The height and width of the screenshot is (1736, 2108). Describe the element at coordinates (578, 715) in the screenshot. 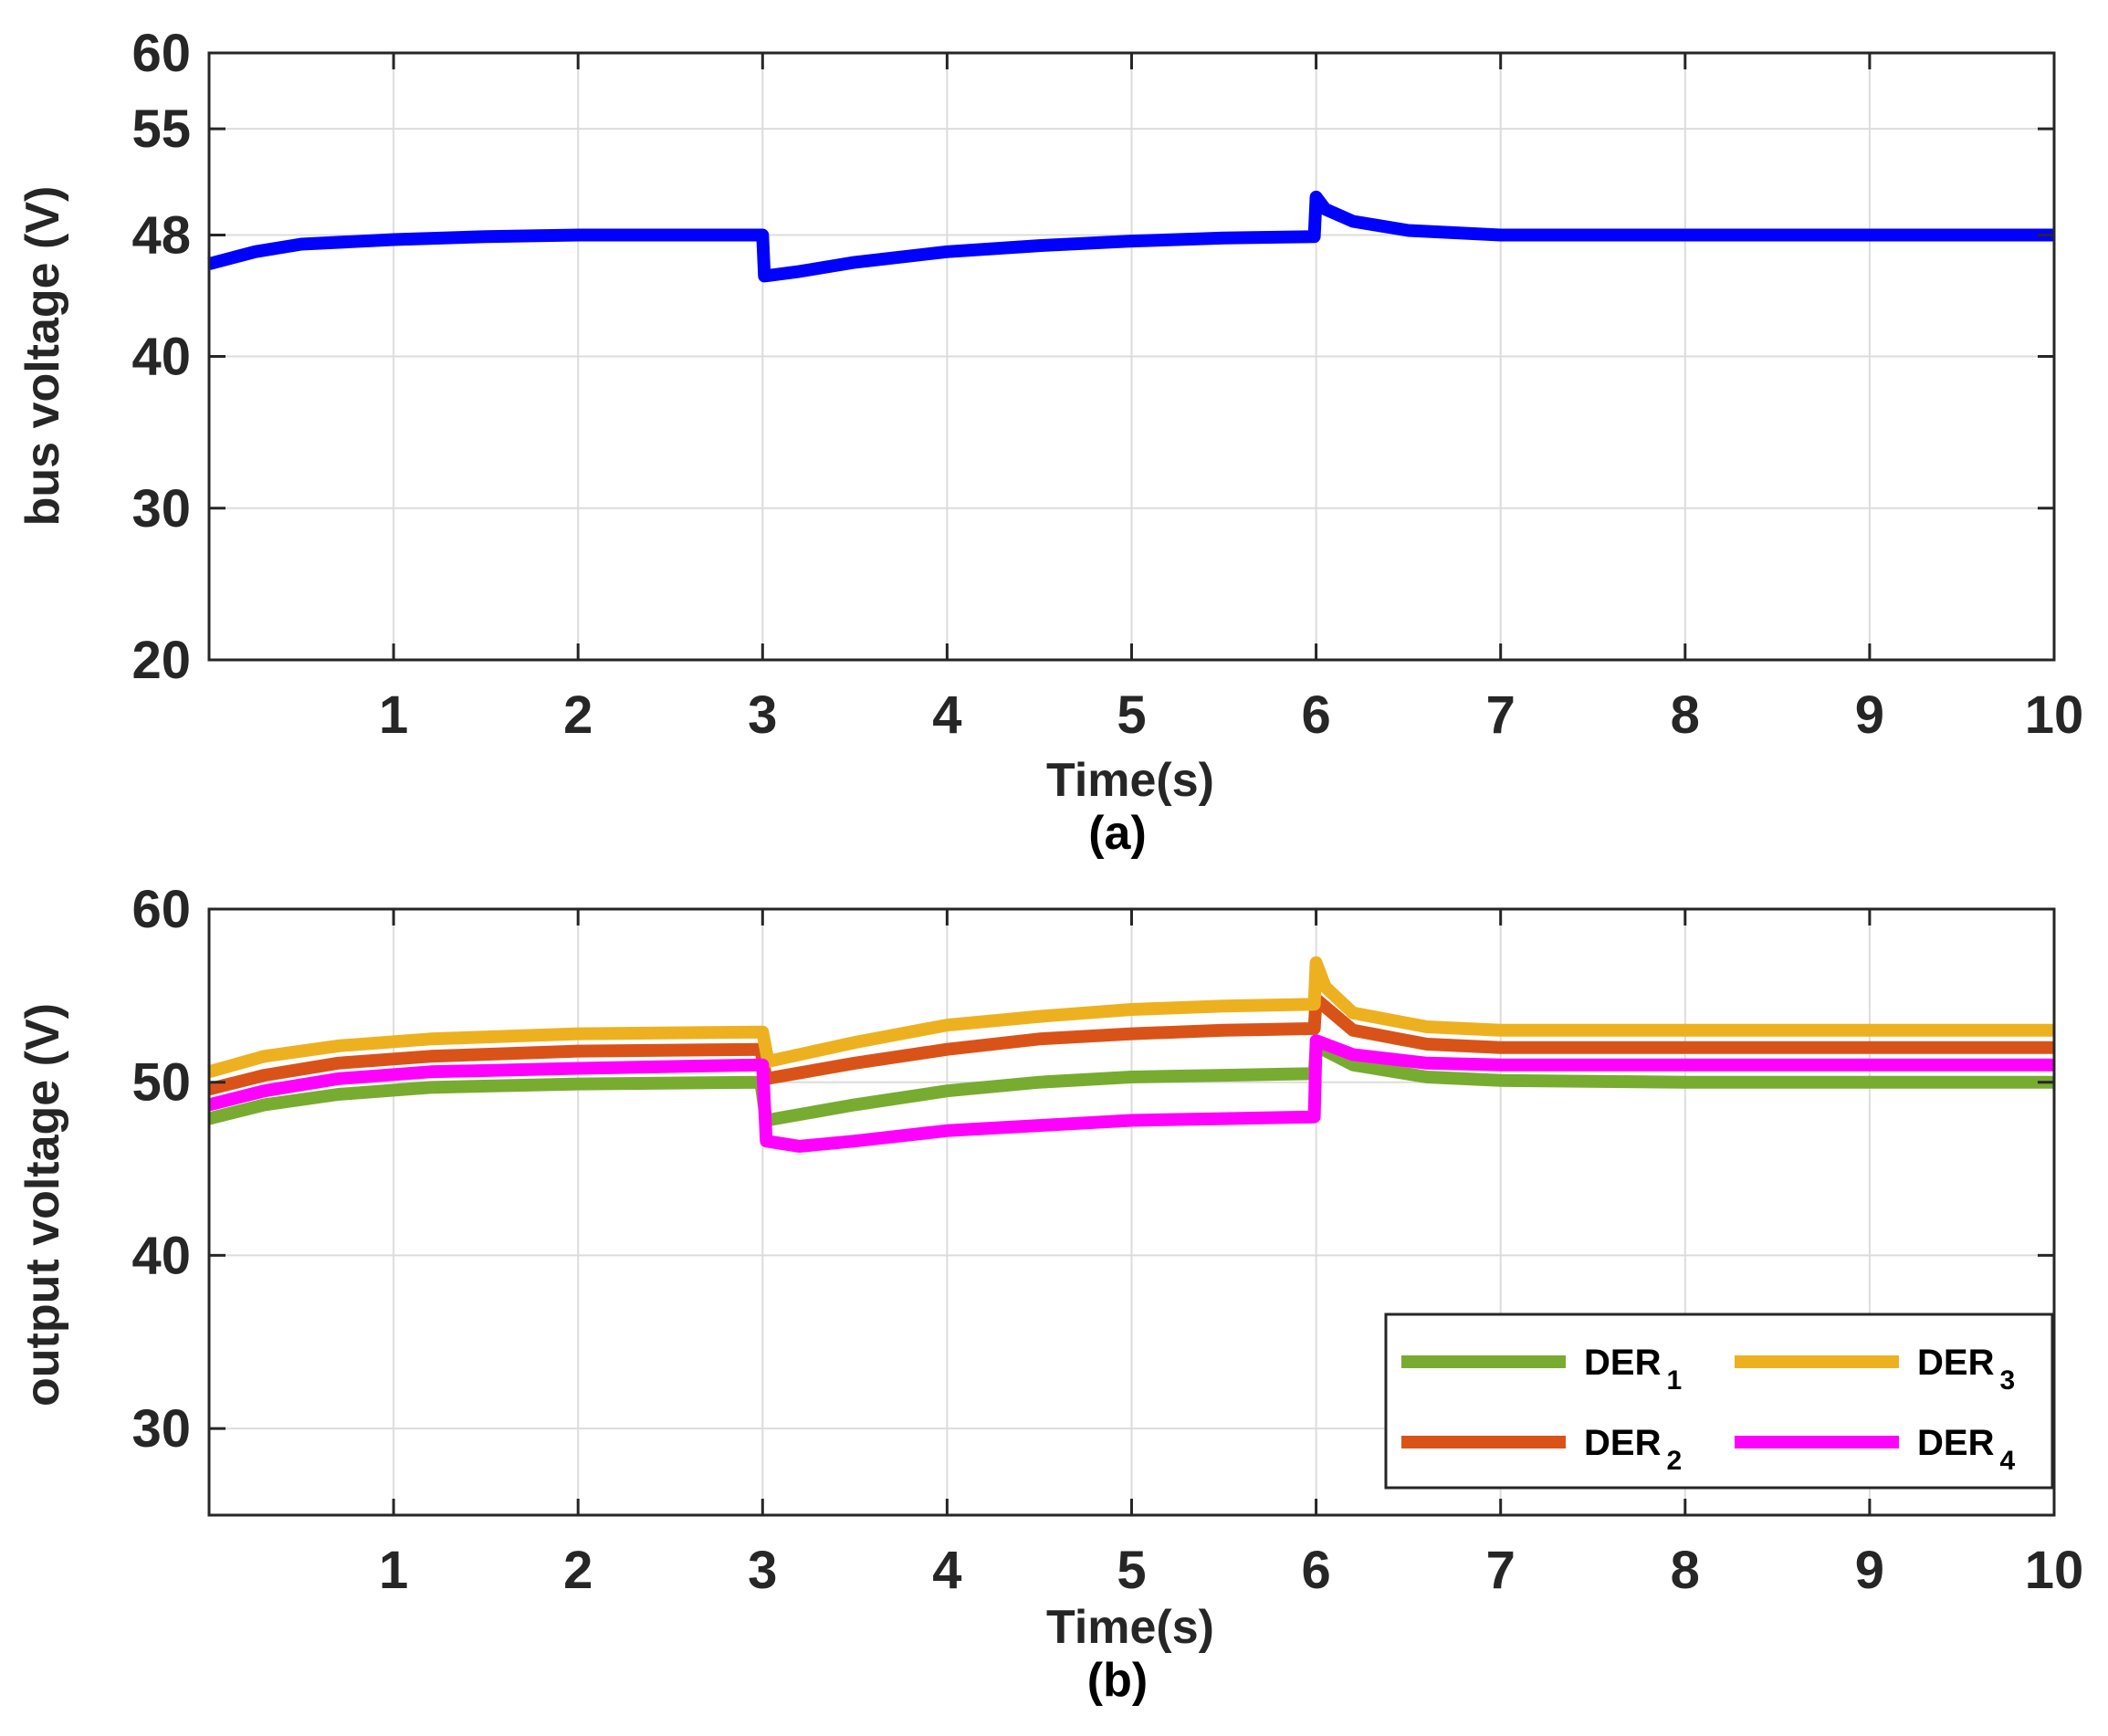

I see `bus-voltage-x-tick-label: 2` at that location.